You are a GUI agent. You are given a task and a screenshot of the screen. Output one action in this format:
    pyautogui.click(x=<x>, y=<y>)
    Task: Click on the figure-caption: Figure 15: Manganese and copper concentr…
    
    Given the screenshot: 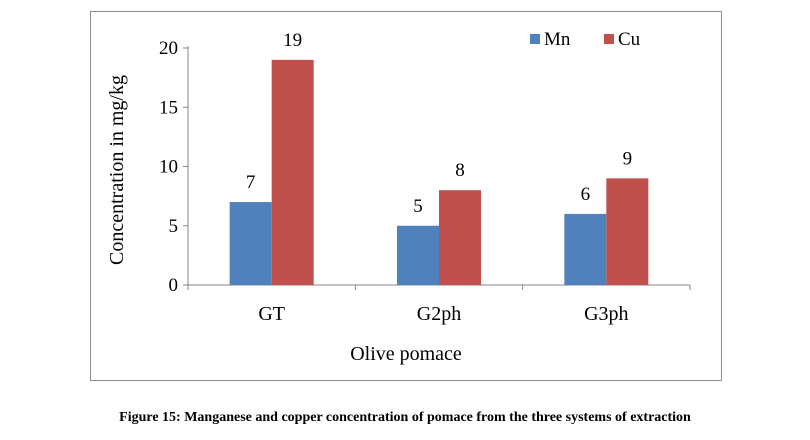 What is the action you would take?
    pyautogui.click(x=405, y=417)
    